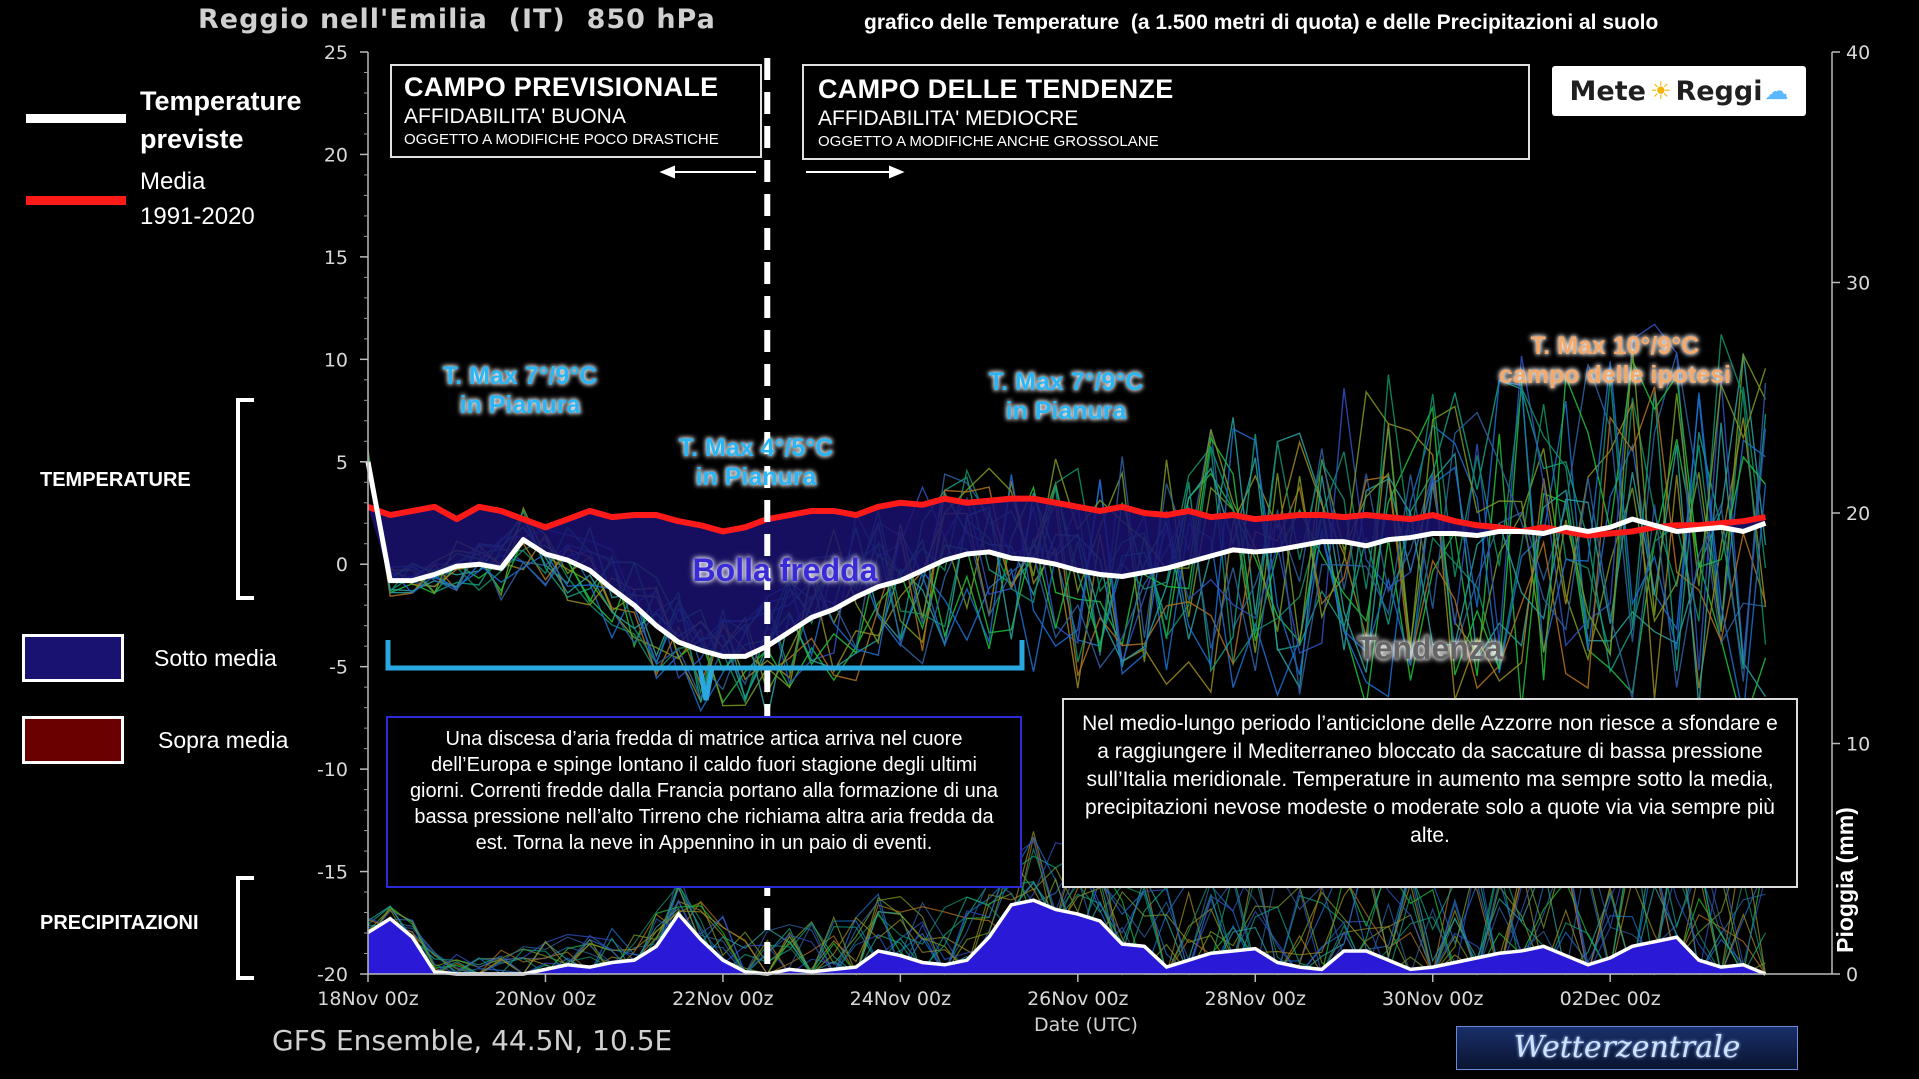  I want to click on legend-below-swatch, so click(73, 658).